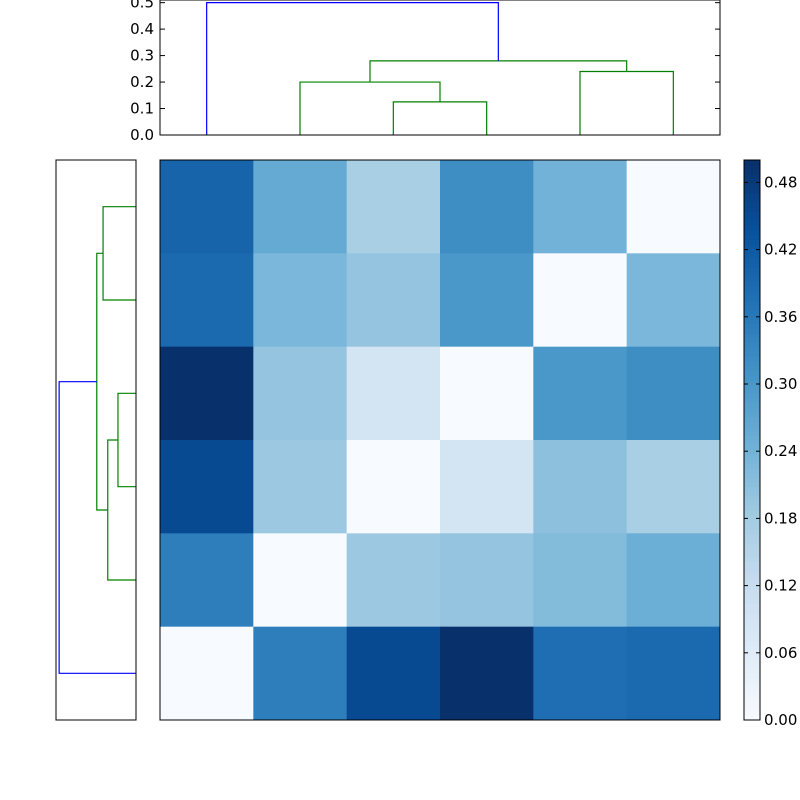  What do you see at coordinates (752, 440) in the screenshot?
I see `colorbar-frame` at bounding box center [752, 440].